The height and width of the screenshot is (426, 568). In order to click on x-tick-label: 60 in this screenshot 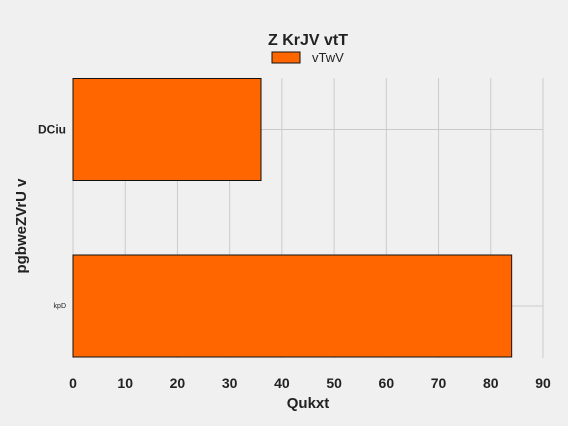, I will do `click(387, 383)`.